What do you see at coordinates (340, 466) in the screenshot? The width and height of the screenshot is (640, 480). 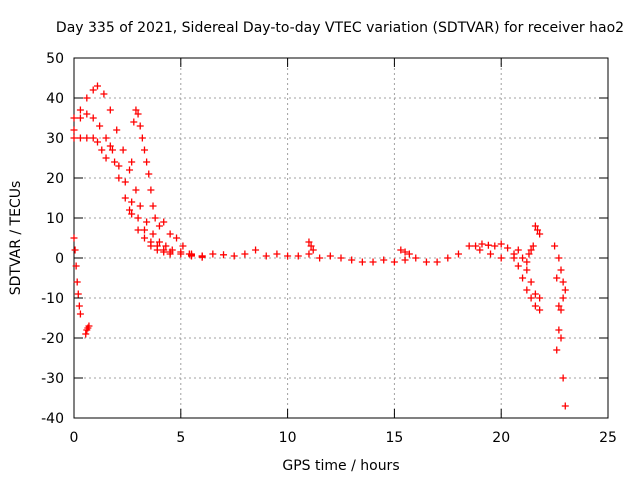 I see `x-axis-label: GPS time / hours` at bounding box center [340, 466].